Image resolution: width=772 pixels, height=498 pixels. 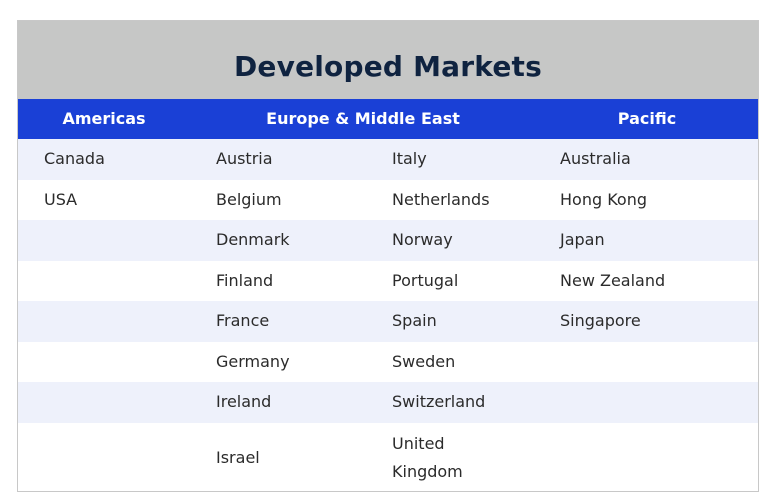 I want to click on table-row: Finland Portugal New Zealand, so click(x=388, y=281).